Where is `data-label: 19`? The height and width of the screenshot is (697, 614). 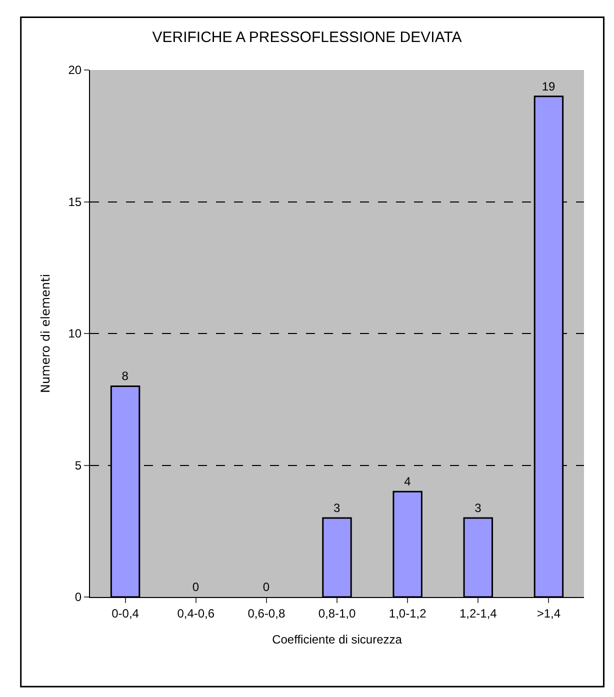 data-label: 19 is located at coordinates (549, 86).